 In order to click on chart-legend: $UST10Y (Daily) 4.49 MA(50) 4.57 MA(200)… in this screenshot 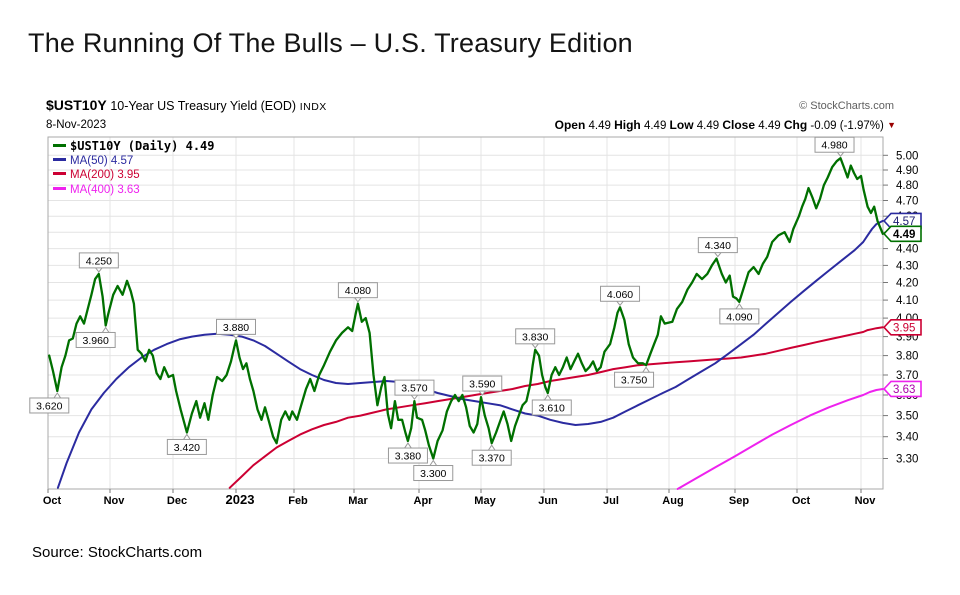, I will do `click(134, 168)`.